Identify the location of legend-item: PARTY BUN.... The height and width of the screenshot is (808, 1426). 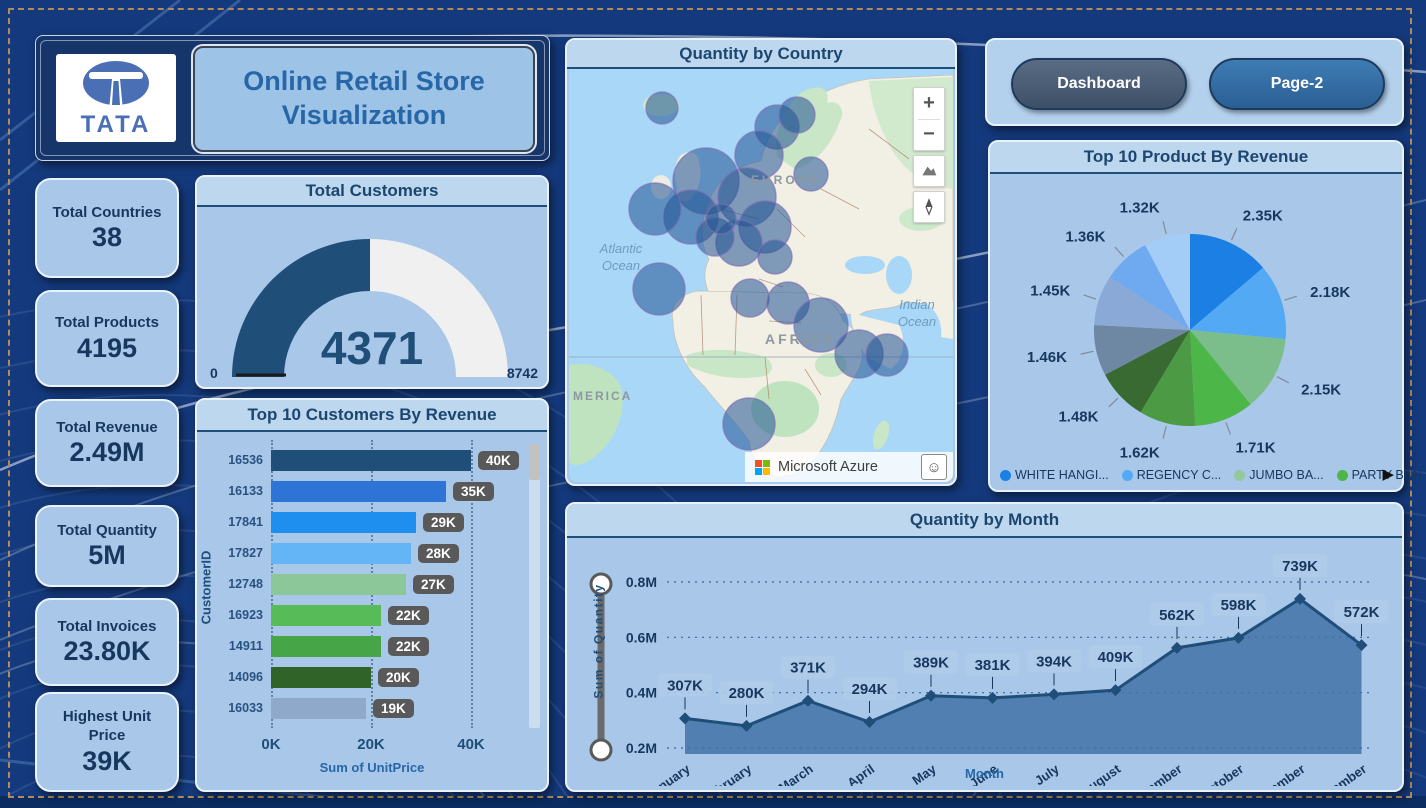
(1381, 475).